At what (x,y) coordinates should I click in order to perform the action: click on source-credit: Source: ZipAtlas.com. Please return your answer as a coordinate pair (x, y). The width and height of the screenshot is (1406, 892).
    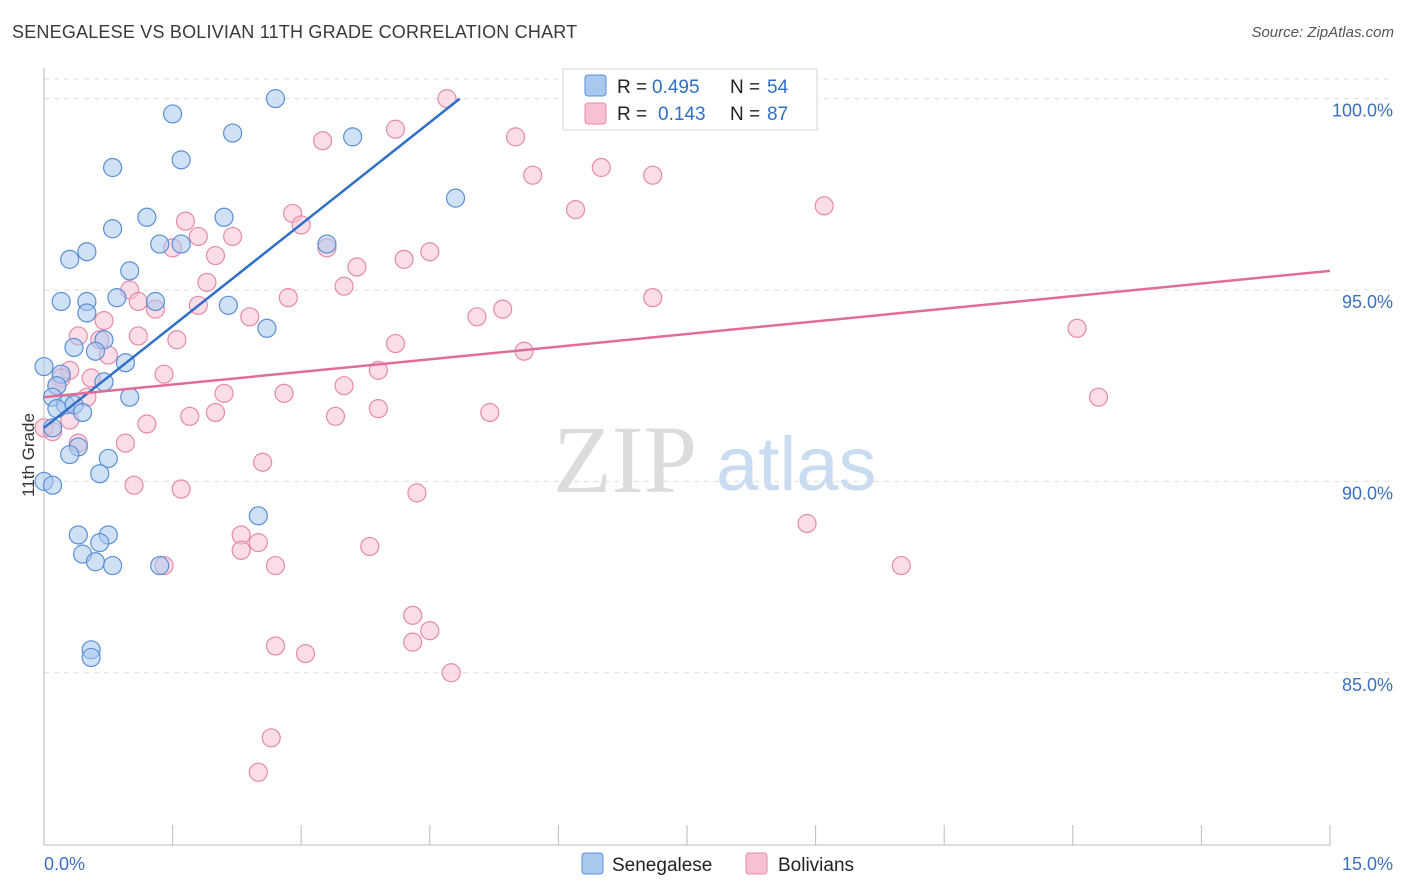
    Looking at the image, I should click on (1322, 32).